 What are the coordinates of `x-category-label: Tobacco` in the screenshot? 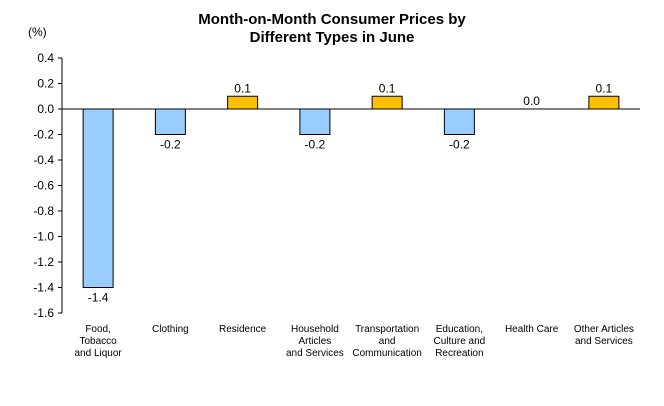 It's located at (99, 341).